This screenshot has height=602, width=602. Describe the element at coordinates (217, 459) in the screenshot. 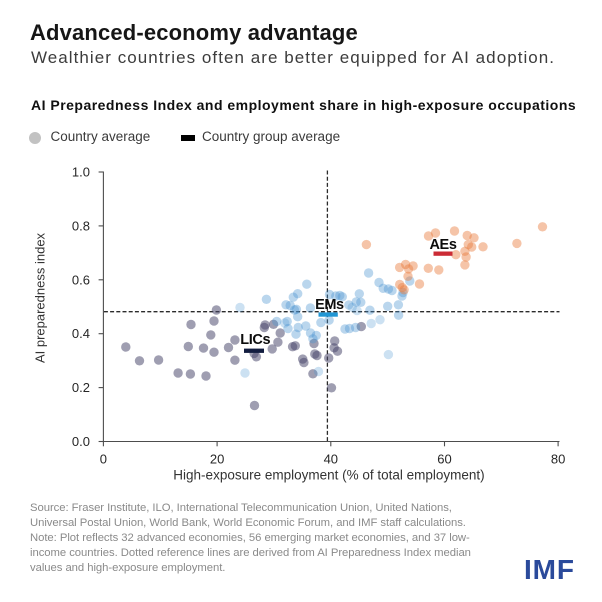

I see `svg-text: 20` at that location.